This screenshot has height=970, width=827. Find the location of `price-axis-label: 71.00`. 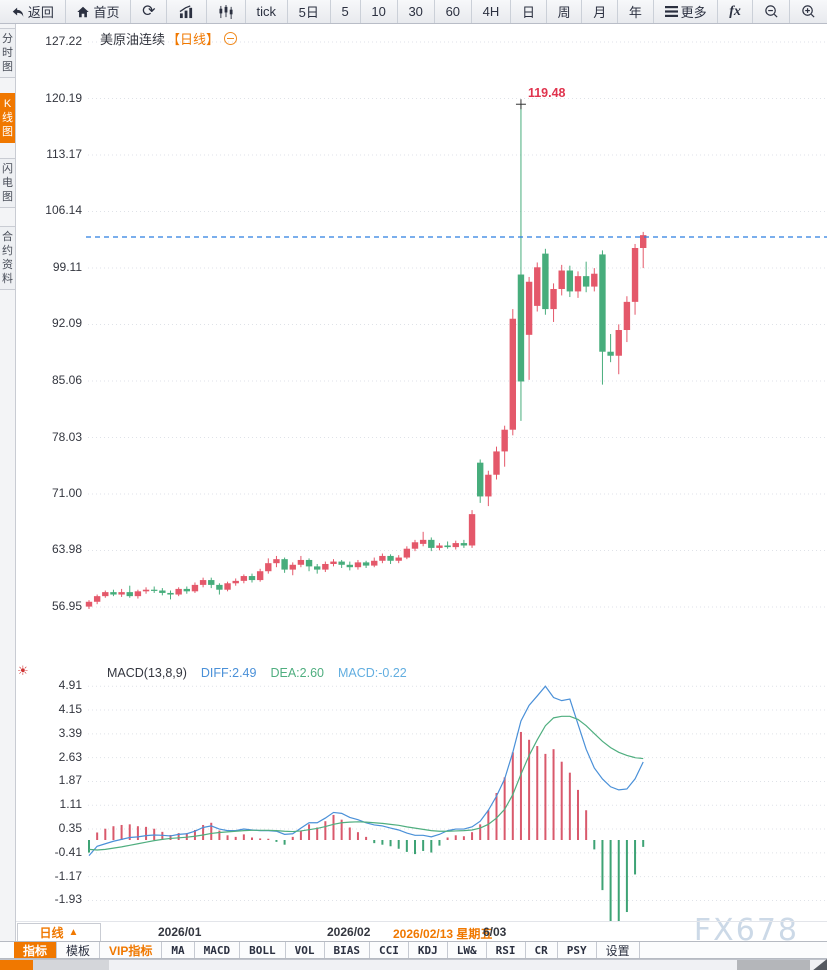

price-axis-label: 71.00 is located at coordinates (66, 493).